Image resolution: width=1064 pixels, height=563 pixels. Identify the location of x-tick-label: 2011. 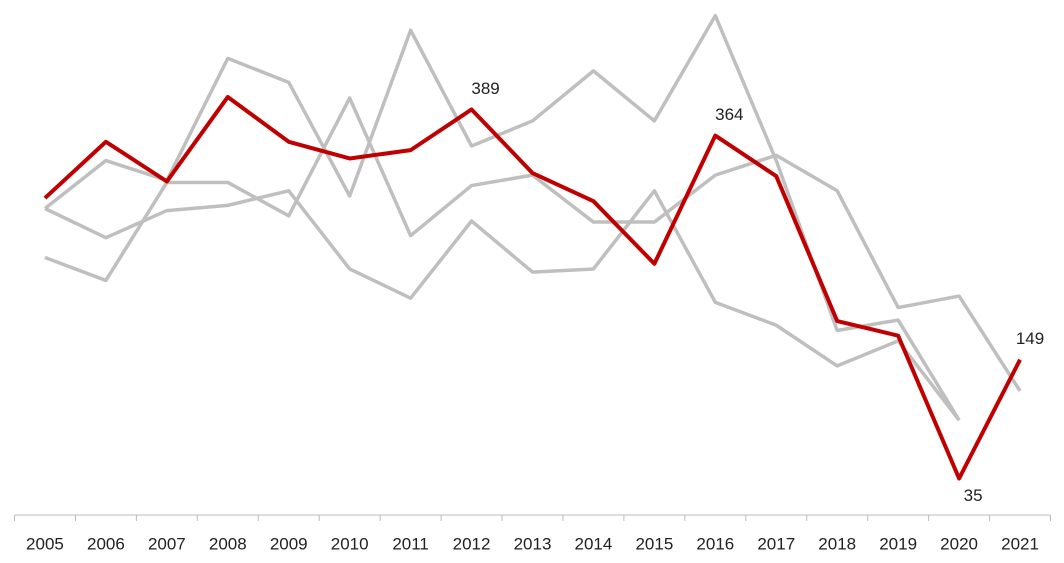
(410, 543).